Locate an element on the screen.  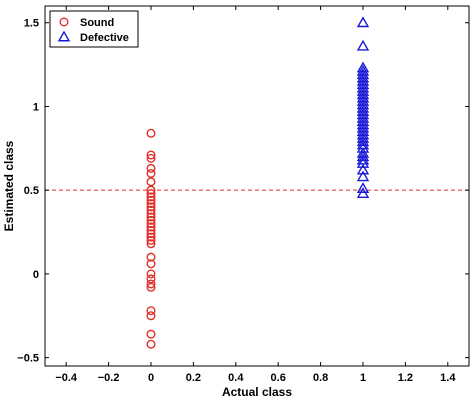
series-defective is located at coordinates (363, 107).